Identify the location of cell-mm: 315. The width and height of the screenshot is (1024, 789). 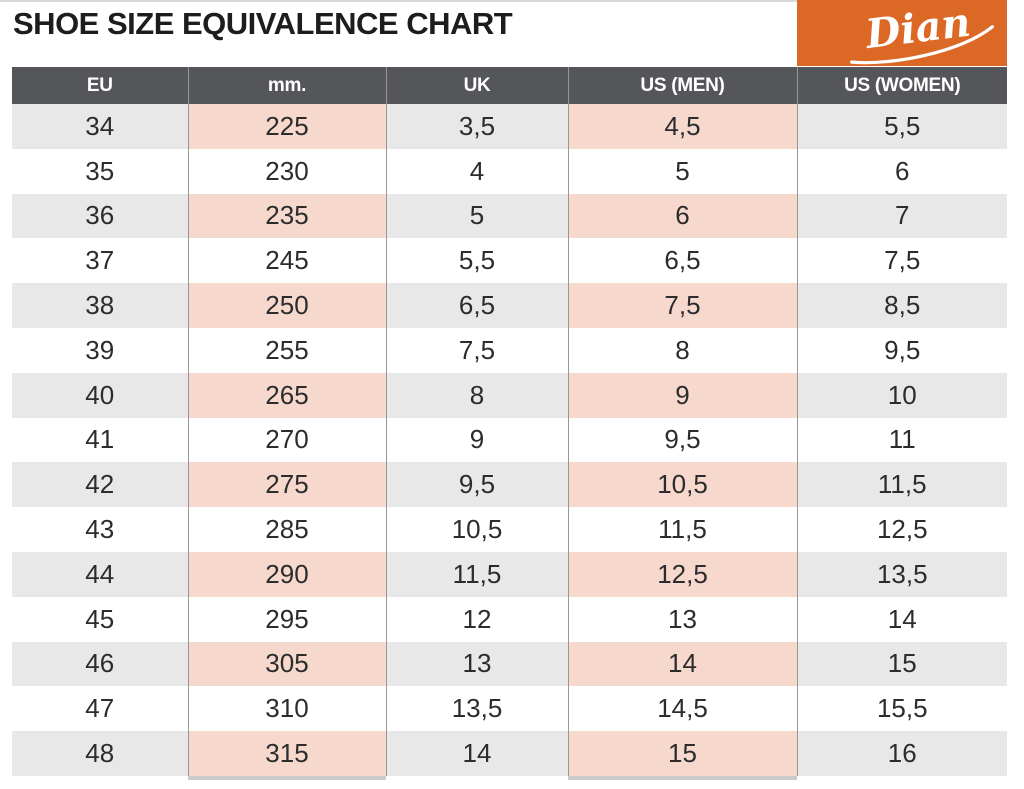
(286, 753).